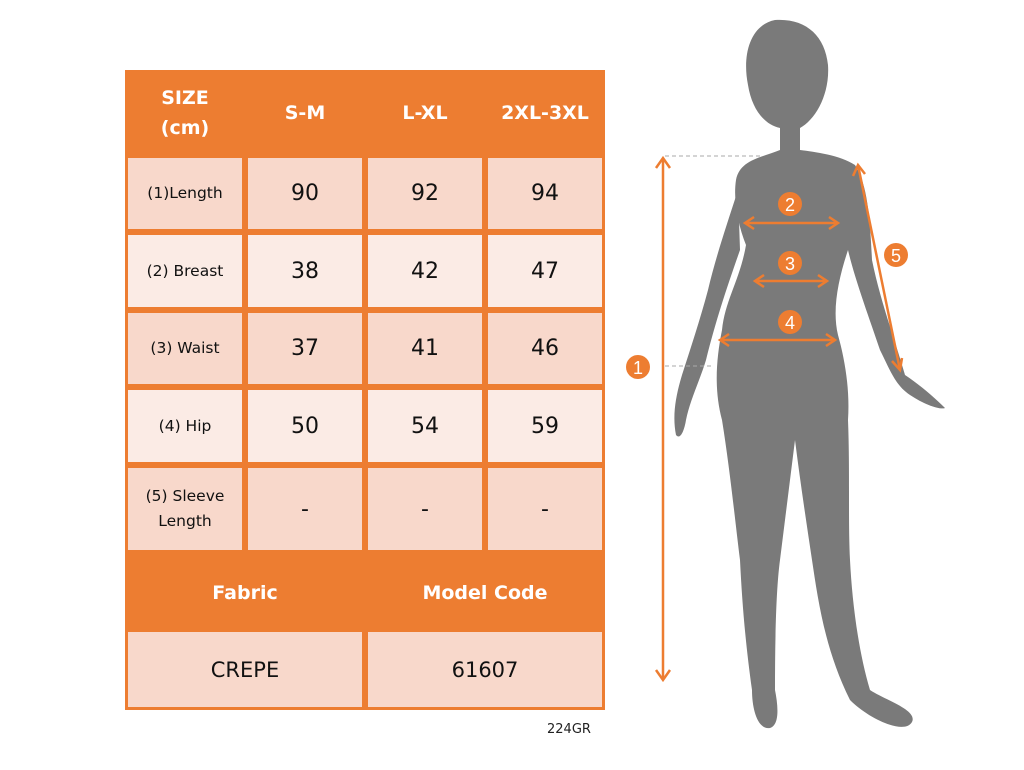 This screenshot has width=1024, height=770. Describe the element at coordinates (545, 193) in the screenshot. I see `size-value: 94` at that location.